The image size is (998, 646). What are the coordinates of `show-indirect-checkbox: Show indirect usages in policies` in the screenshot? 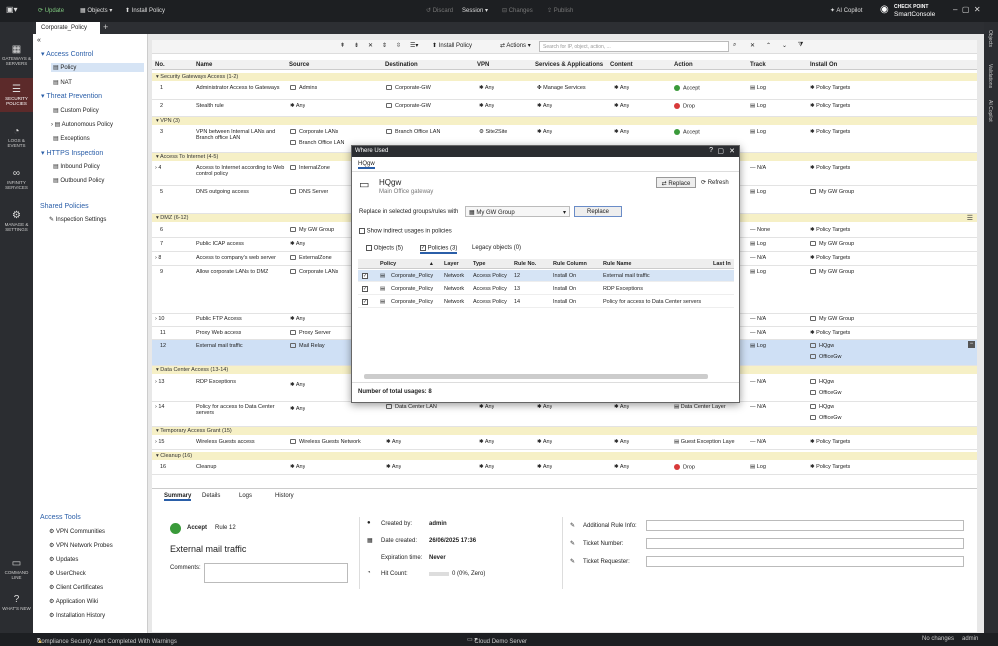 It's located at (405, 231).